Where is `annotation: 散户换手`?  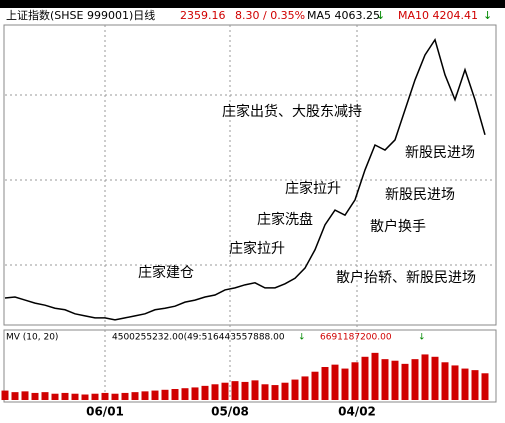
annotation: 散户换手 is located at coordinates (398, 226).